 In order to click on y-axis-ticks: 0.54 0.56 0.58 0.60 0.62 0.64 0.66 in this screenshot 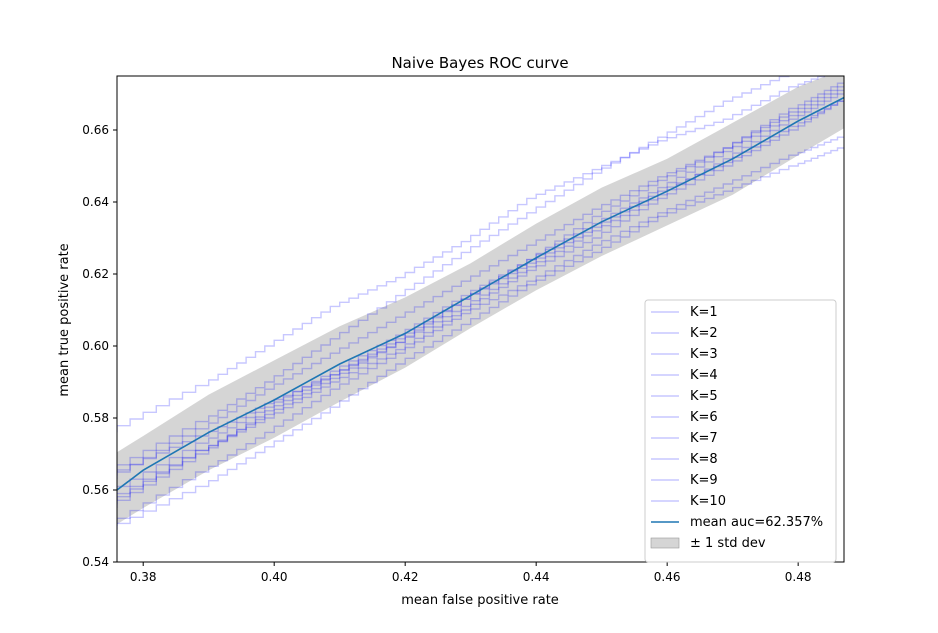, I will do `click(99, 346)`.